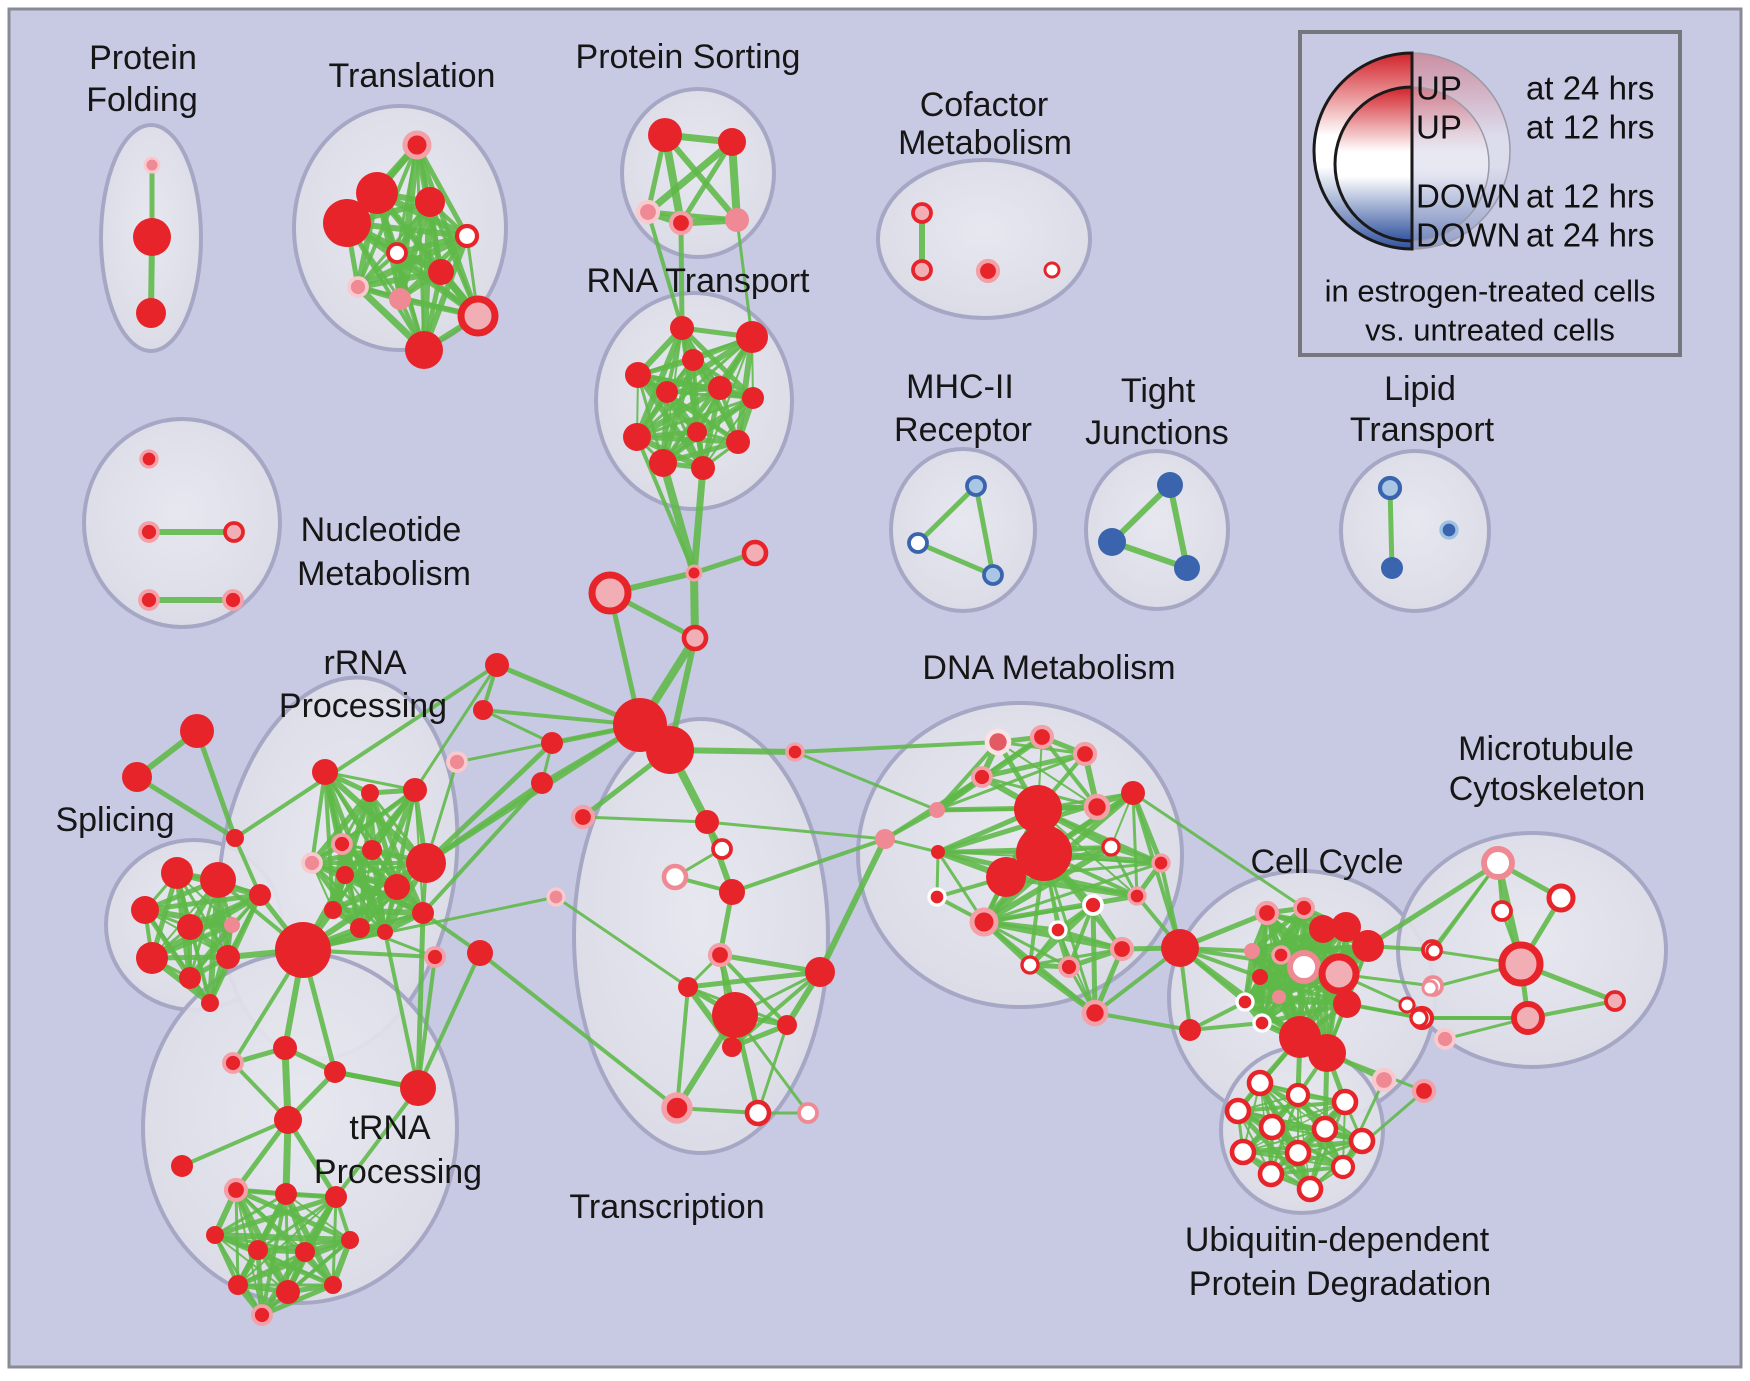  What do you see at coordinates (1170, 485) in the screenshot?
I see `node-tj1` at bounding box center [1170, 485].